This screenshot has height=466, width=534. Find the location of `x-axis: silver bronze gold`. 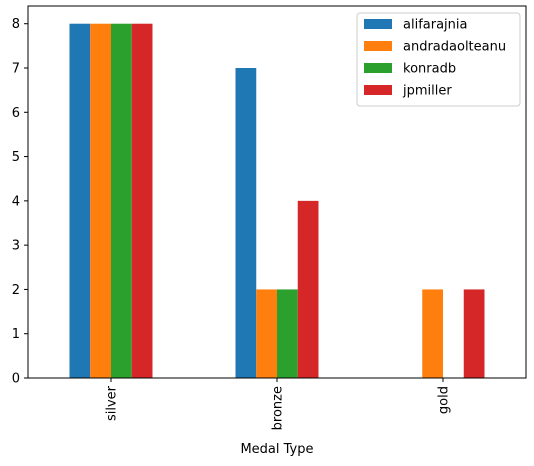

x-axis: silver bronze gold is located at coordinates (278, 404).